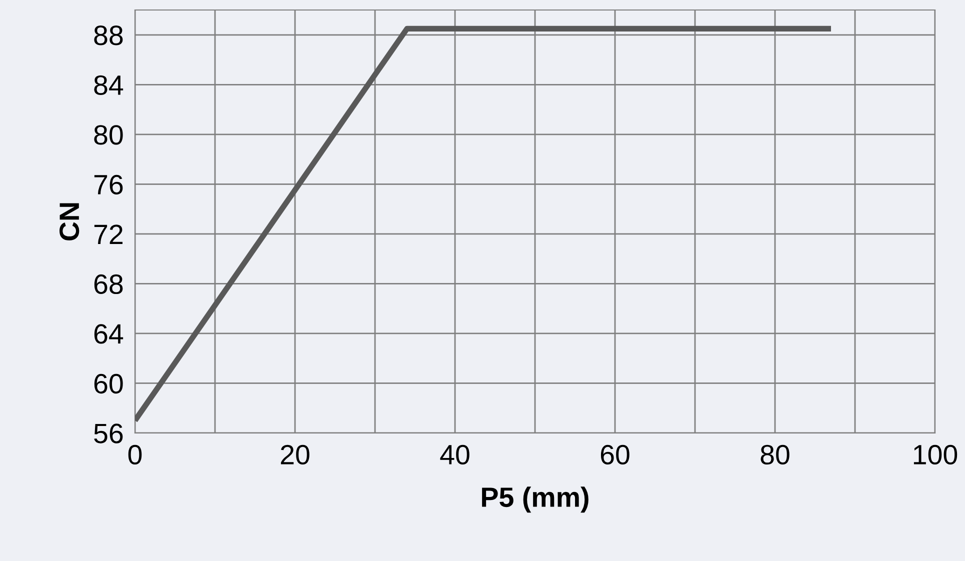  What do you see at coordinates (108, 135) in the screenshot?
I see `y-tick-label: 80` at bounding box center [108, 135].